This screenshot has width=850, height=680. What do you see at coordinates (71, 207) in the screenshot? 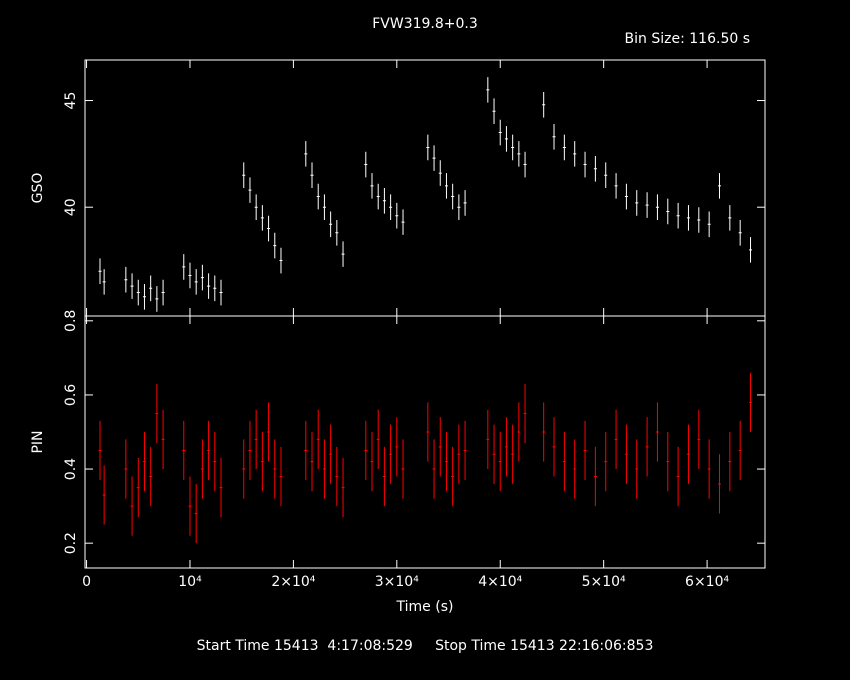
I see `y-tick-label: 40` at bounding box center [71, 207].